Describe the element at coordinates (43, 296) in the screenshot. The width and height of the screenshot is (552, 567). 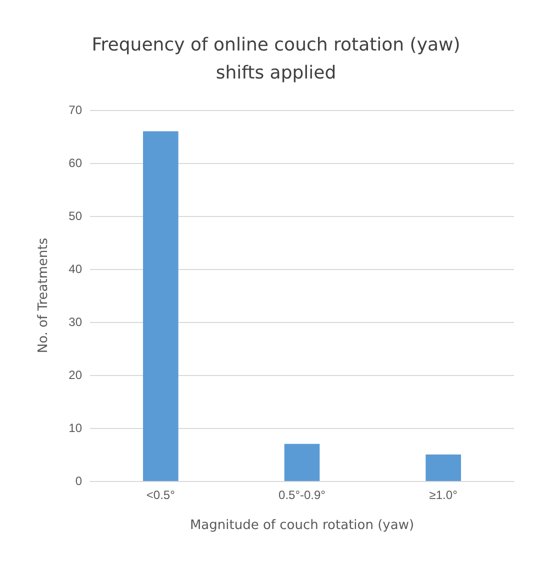
I see `y-axis-title: No. of Treatments` at that location.